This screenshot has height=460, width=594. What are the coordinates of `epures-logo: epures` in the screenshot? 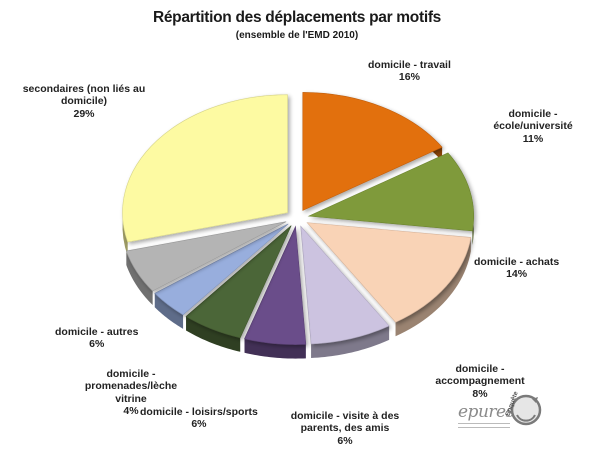 It's located at (486, 415).